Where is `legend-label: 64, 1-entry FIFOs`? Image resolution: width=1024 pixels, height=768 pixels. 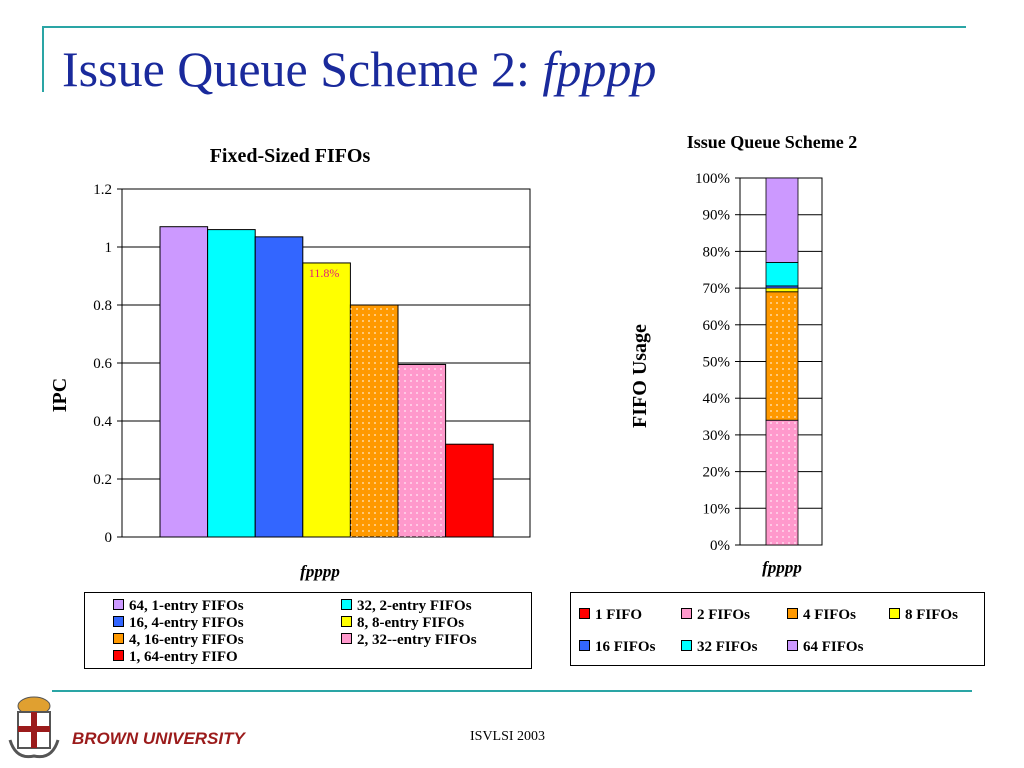 legend-label: 64, 1-entry FIFOs is located at coordinates (186, 606).